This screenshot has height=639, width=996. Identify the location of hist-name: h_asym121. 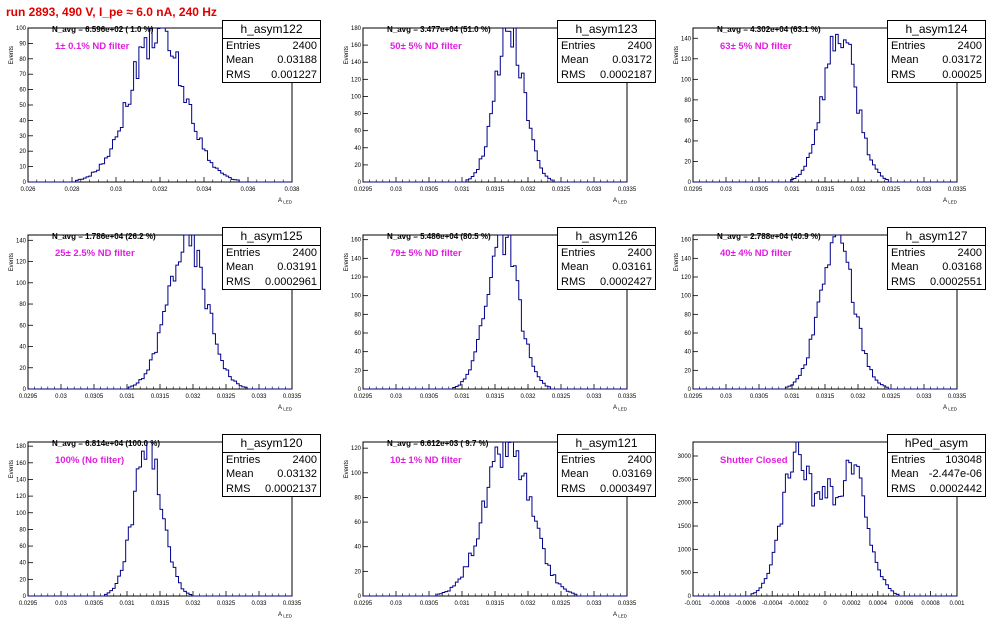
(606, 444).